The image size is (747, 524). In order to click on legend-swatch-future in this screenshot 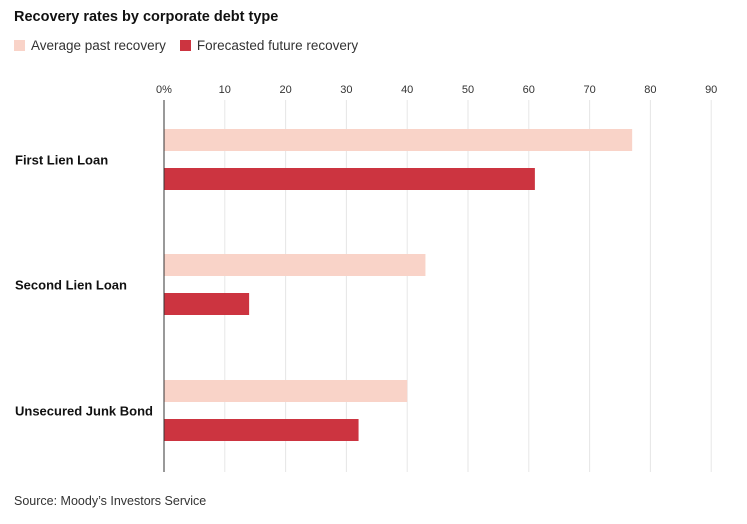, I will do `click(185, 45)`.